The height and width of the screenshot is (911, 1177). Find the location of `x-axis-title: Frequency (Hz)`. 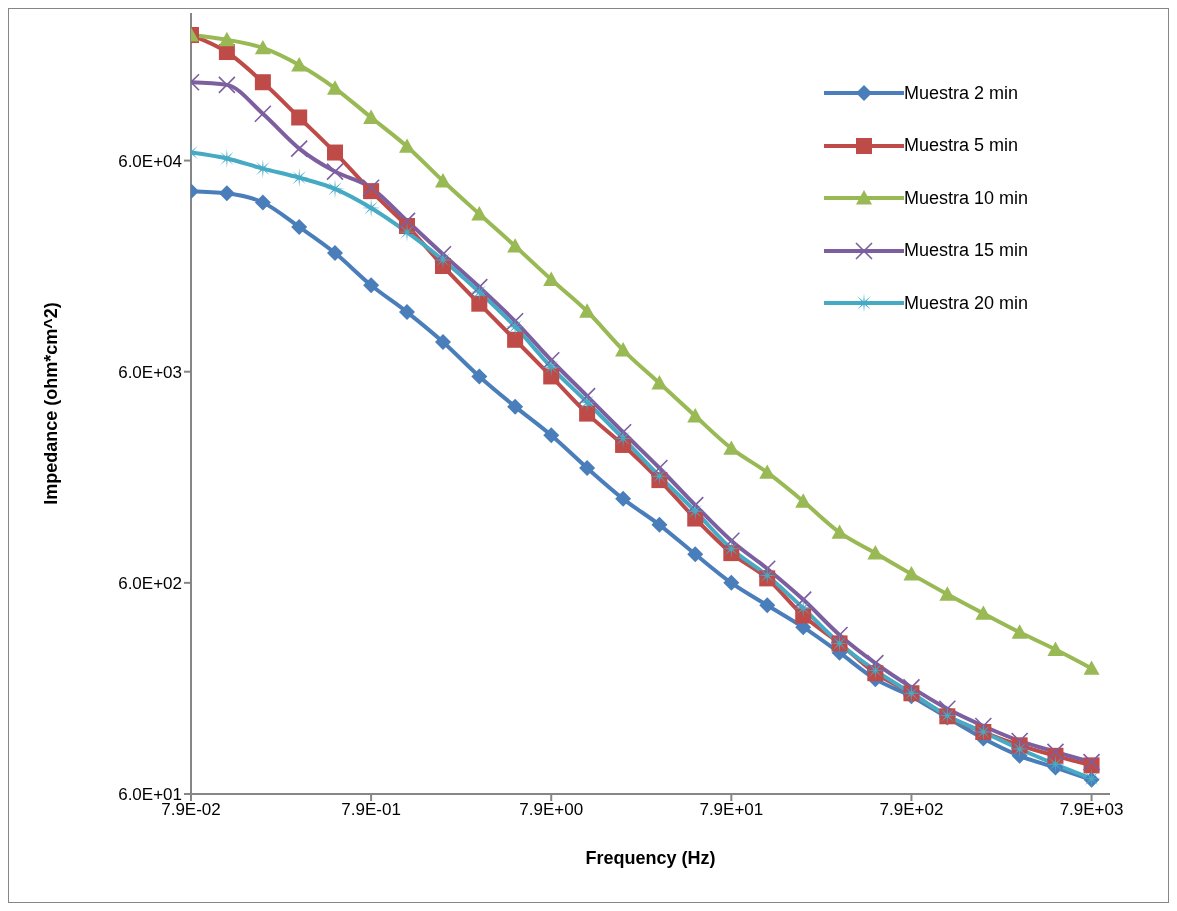

x-axis-title: Frequency (Hz) is located at coordinates (650, 858).